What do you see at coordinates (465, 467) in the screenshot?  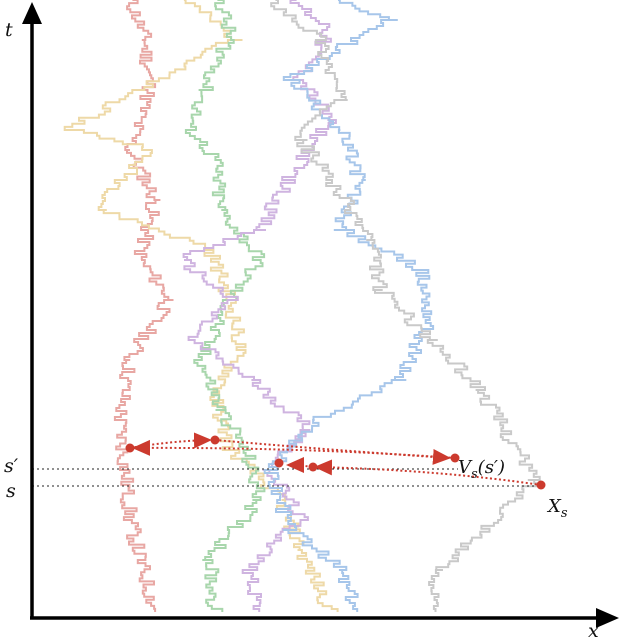 I see `v-main: V` at bounding box center [465, 467].